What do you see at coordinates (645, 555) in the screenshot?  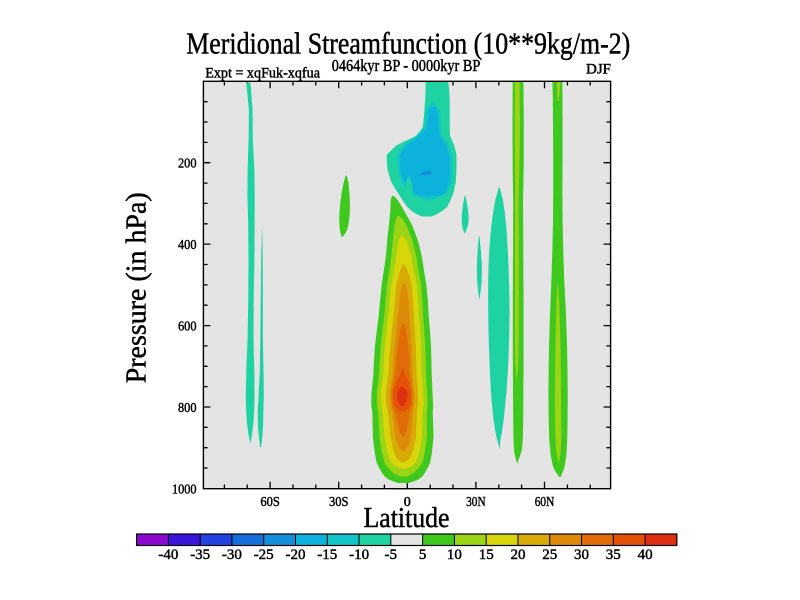 I see `svg-text: 40` at bounding box center [645, 555].